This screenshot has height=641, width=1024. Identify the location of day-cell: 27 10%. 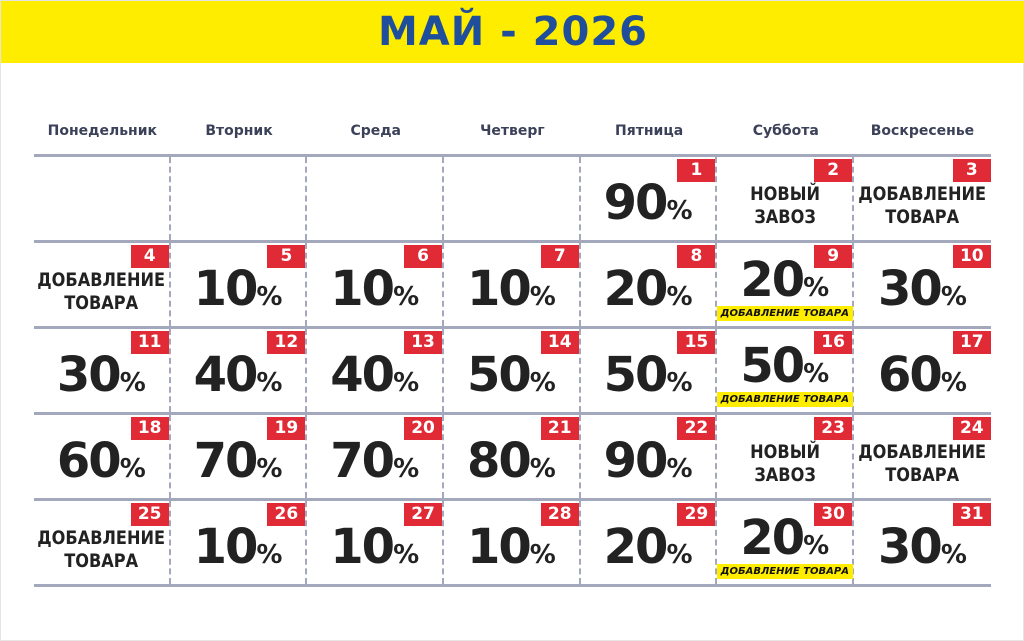
(376, 542).